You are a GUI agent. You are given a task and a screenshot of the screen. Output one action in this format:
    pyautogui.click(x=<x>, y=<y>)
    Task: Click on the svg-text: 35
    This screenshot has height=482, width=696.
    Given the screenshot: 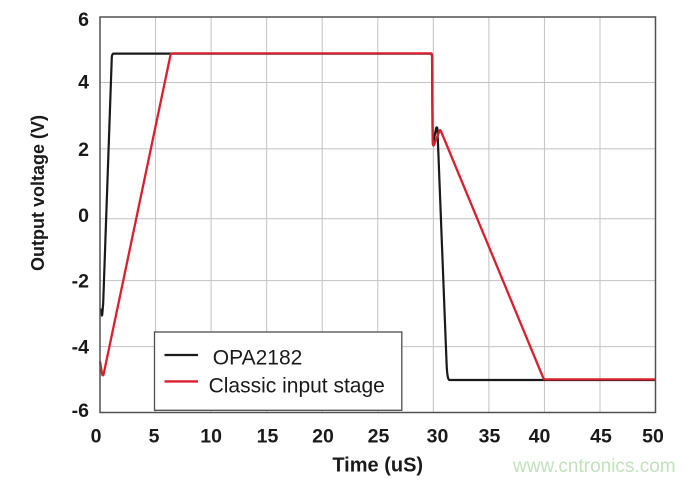 What is the action you would take?
    pyautogui.click(x=490, y=437)
    